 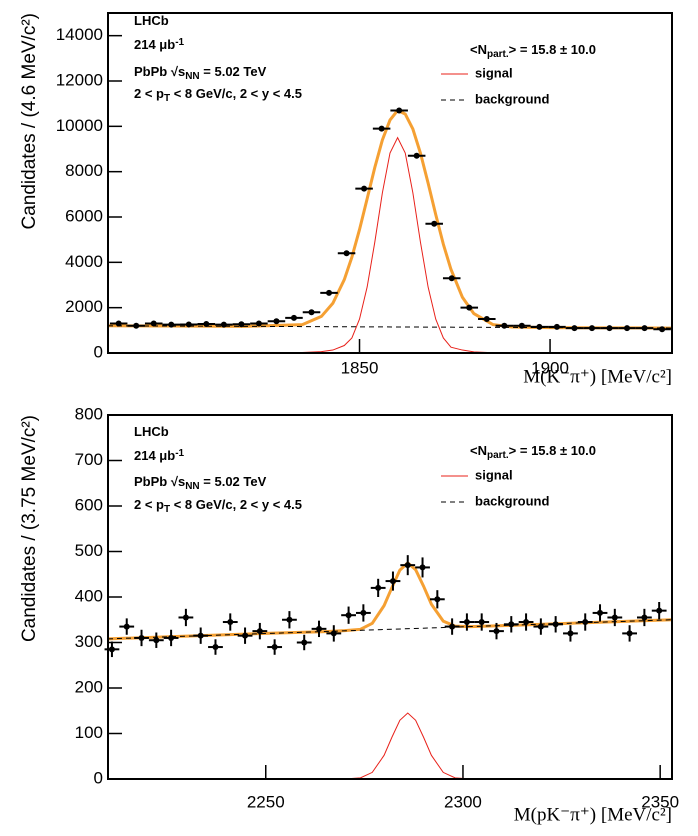 What do you see at coordinates (390, 745) in the screenshot?
I see `fit-curve` at bounding box center [390, 745].